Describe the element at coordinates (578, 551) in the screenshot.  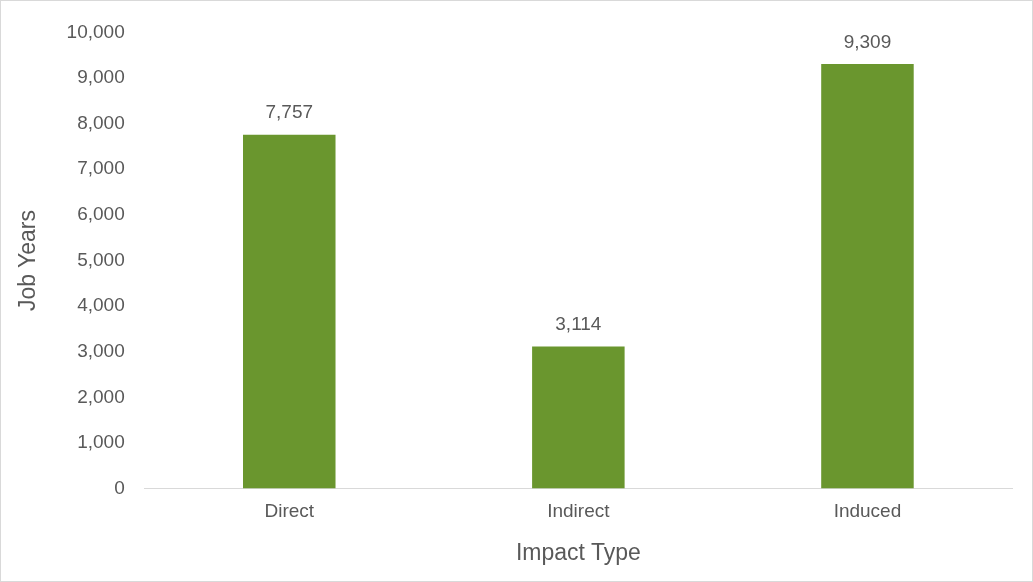
I see `x-axis-title: Impact Type` at that location.